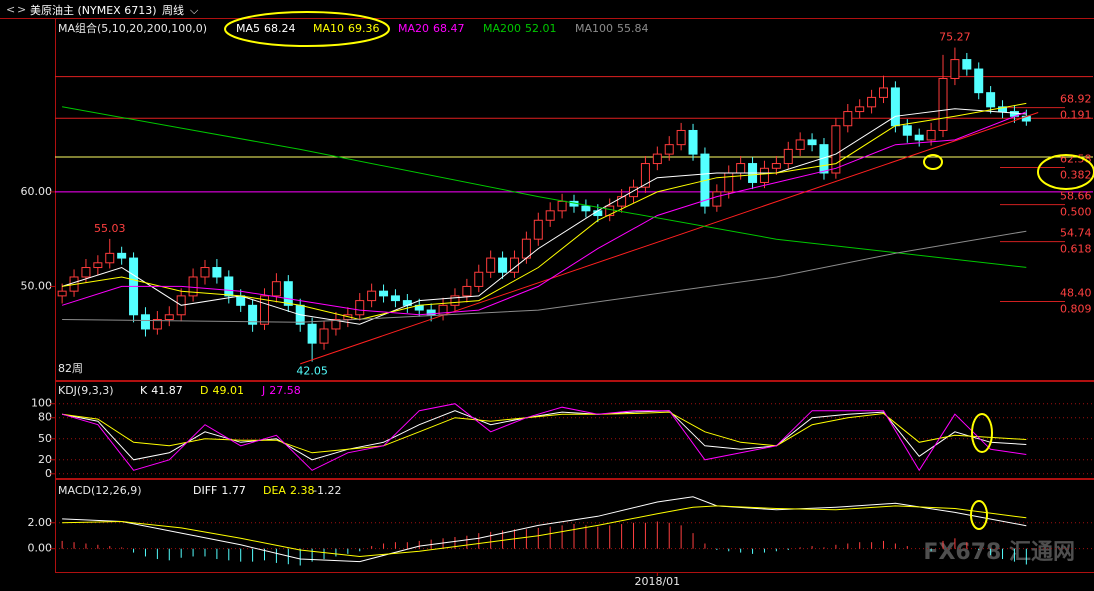 The width and height of the screenshot is (1094, 591). What do you see at coordinates (431, 28) in the screenshot?
I see `legend-entry: MA20 68.47` at bounding box center [431, 28].